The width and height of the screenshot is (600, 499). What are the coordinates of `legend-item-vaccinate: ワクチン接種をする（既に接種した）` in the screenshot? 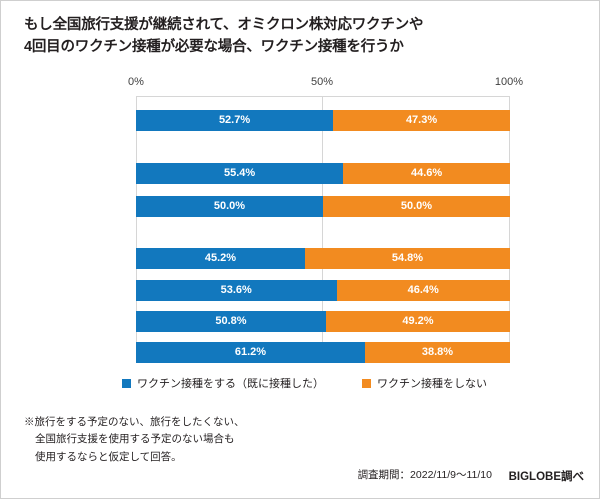 It's located at (223, 384).